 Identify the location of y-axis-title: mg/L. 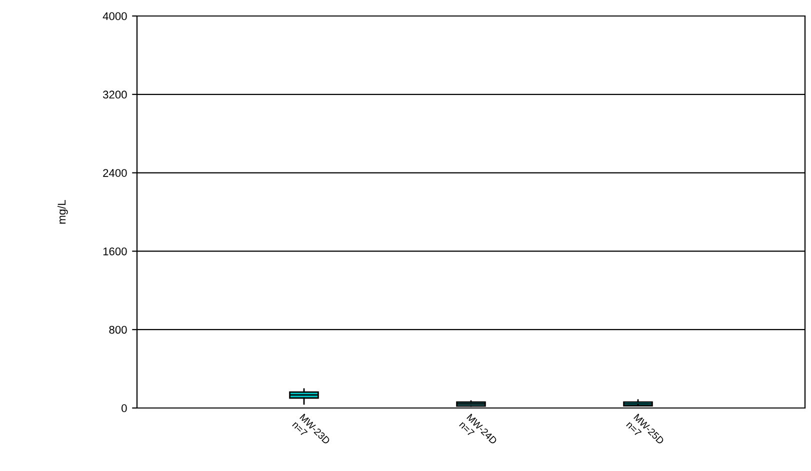
(62, 212).